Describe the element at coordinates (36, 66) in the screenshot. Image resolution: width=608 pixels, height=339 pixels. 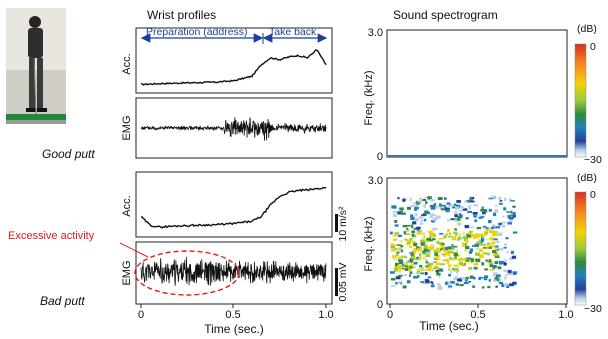
I see `golfer-photo` at that location.